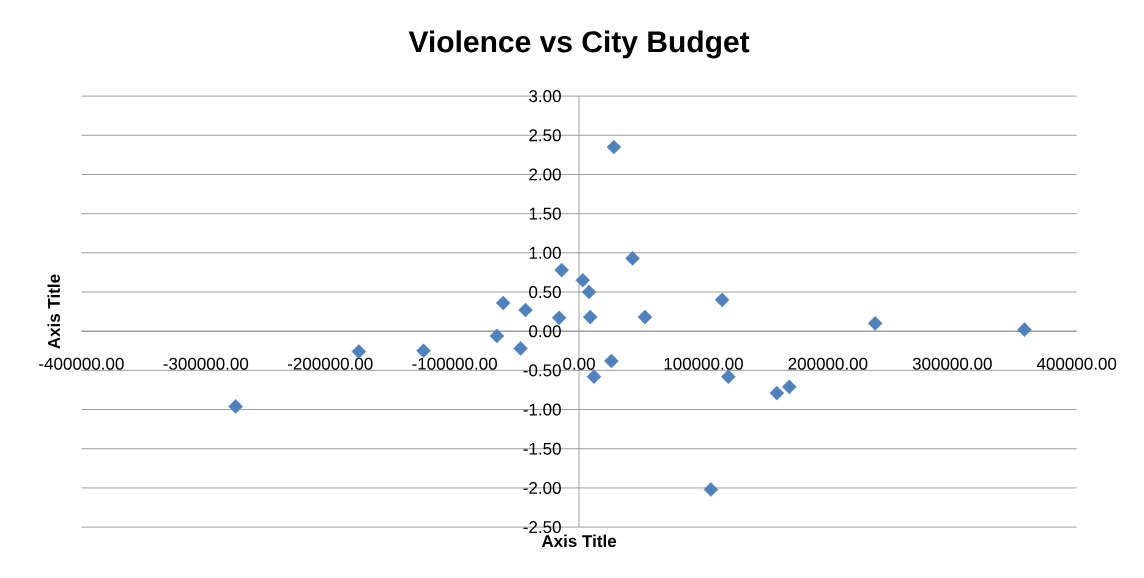  Describe the element at coordinates (545, 331) in the screenshot. I see `y-tick-label: 0.00` at that location.